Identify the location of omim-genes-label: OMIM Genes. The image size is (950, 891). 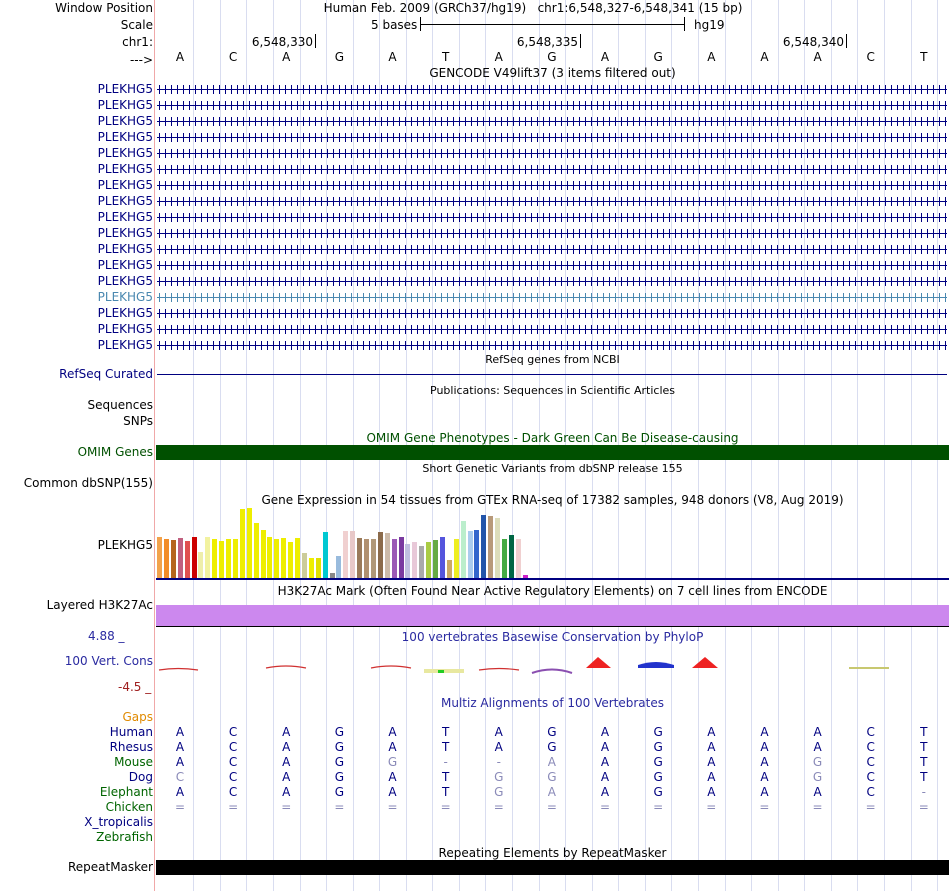
(115, 452).